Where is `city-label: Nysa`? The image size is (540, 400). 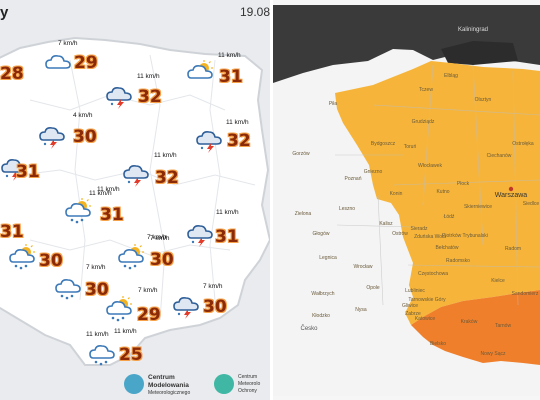
city-label: Nysa is located at coordinates (361, 310).